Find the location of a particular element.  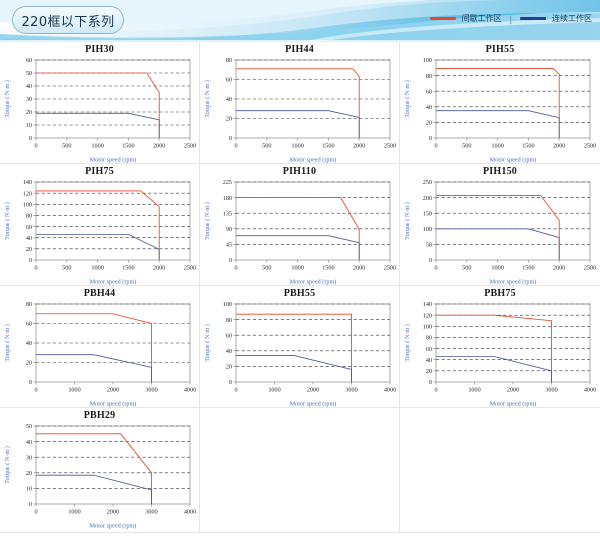

legend-line-red-icon is located at coordinates (442, 18).